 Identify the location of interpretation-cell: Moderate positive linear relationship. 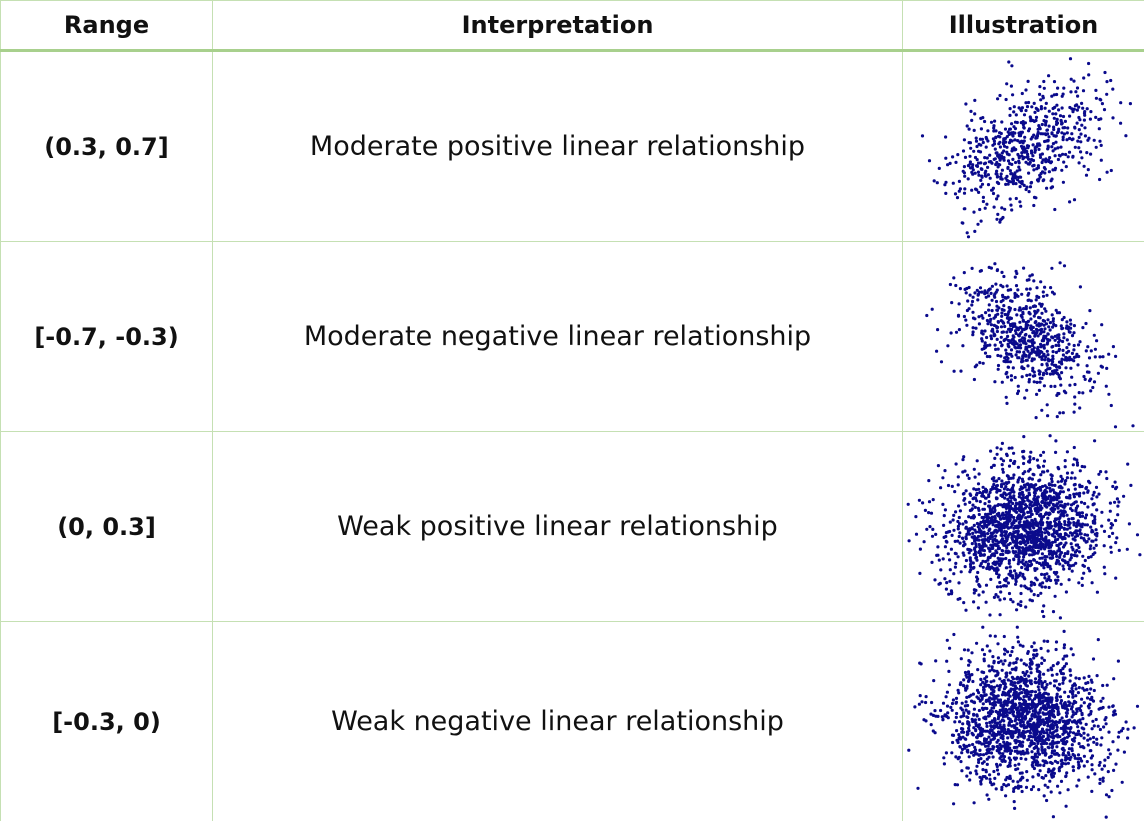
(557, 146).